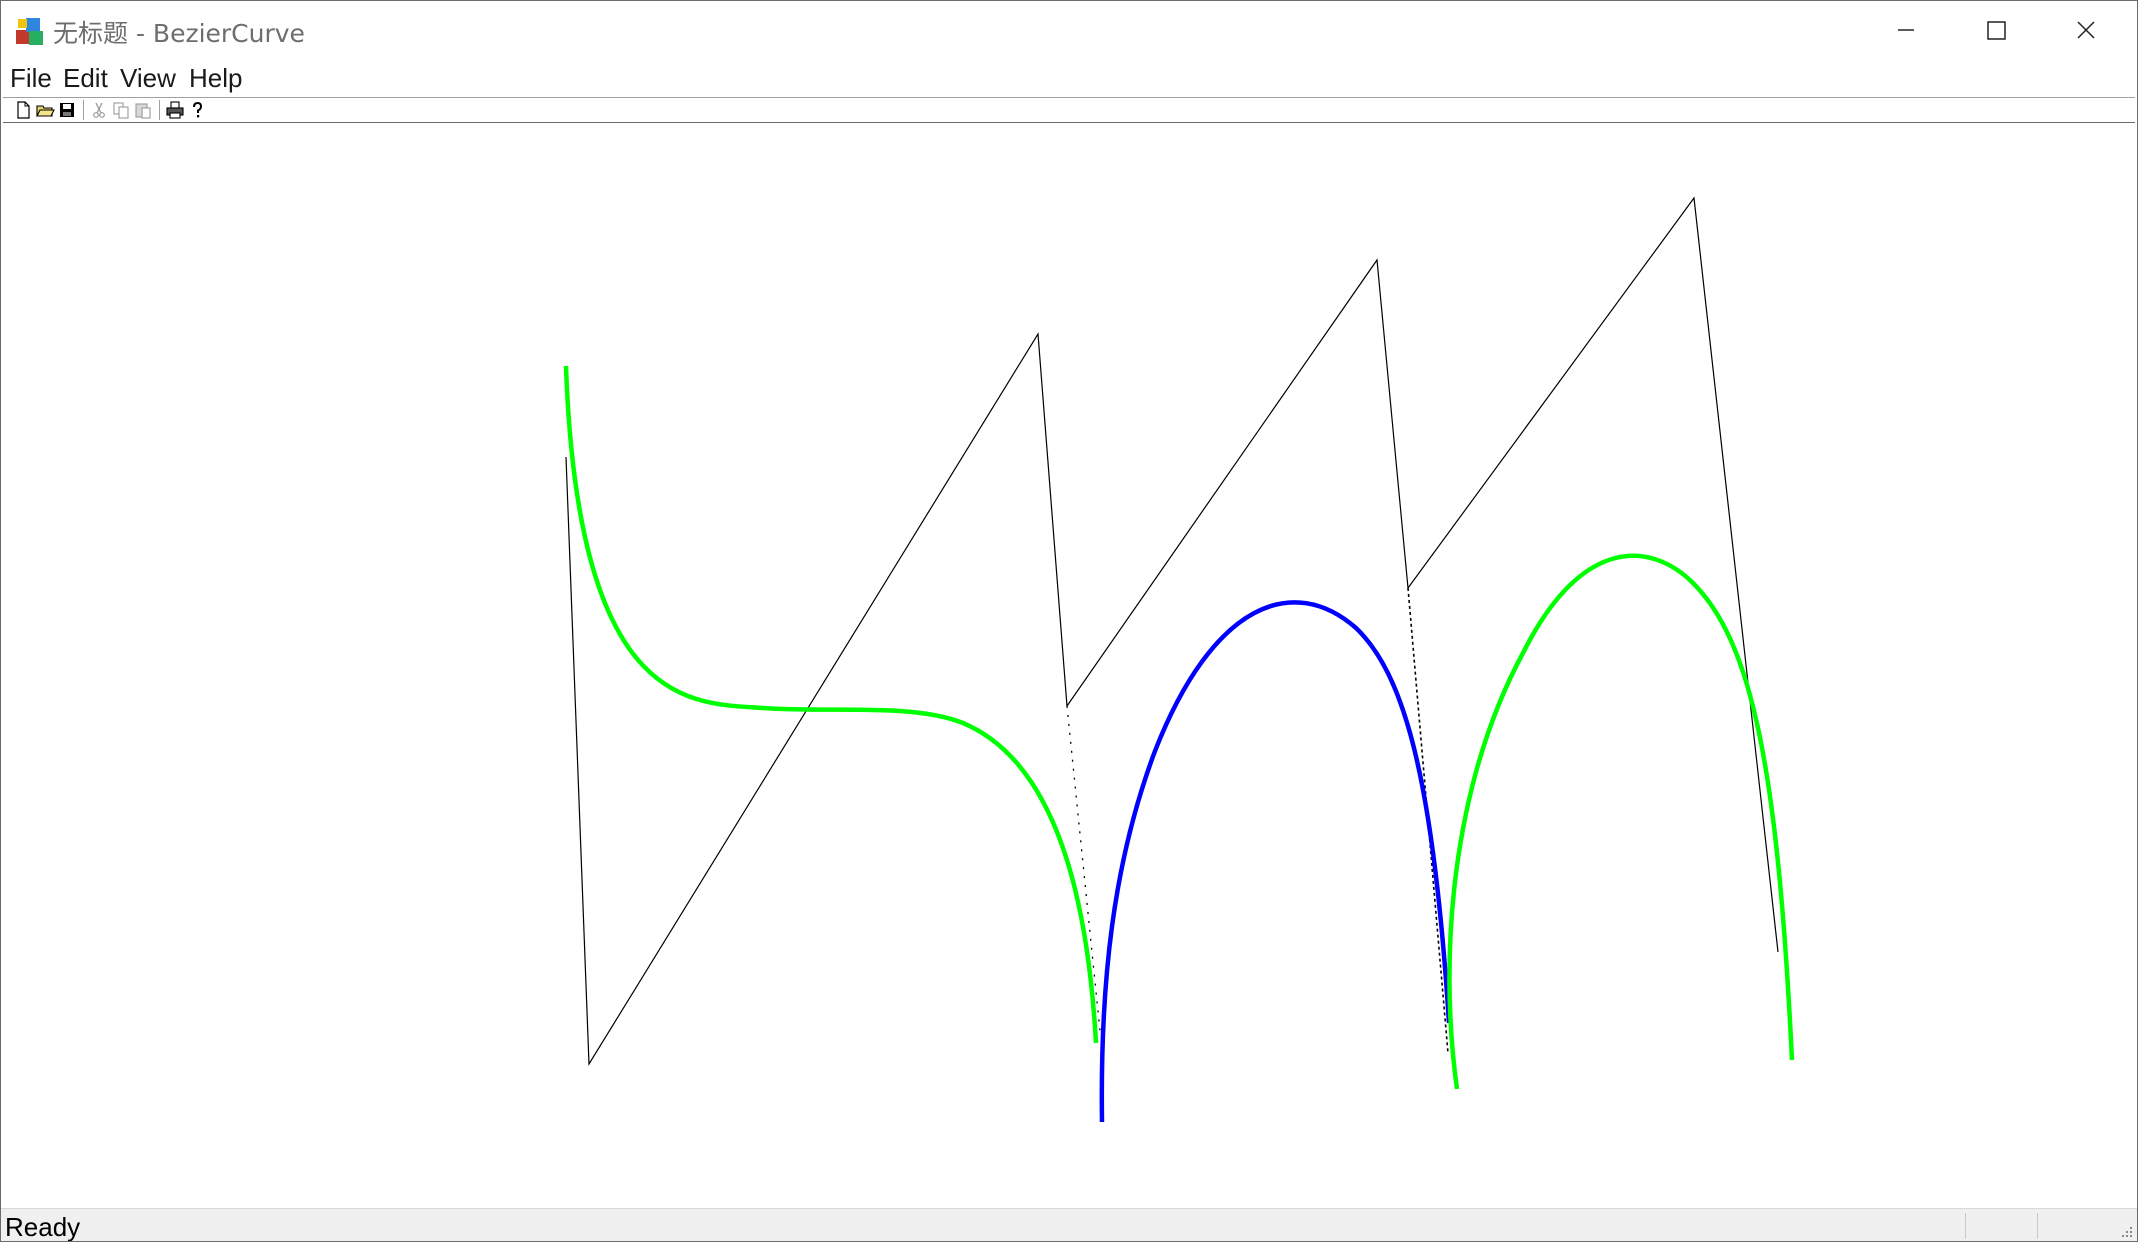 This screenshot has width=2138, height=1242. I want to click on close-button, so click(2086, 30).